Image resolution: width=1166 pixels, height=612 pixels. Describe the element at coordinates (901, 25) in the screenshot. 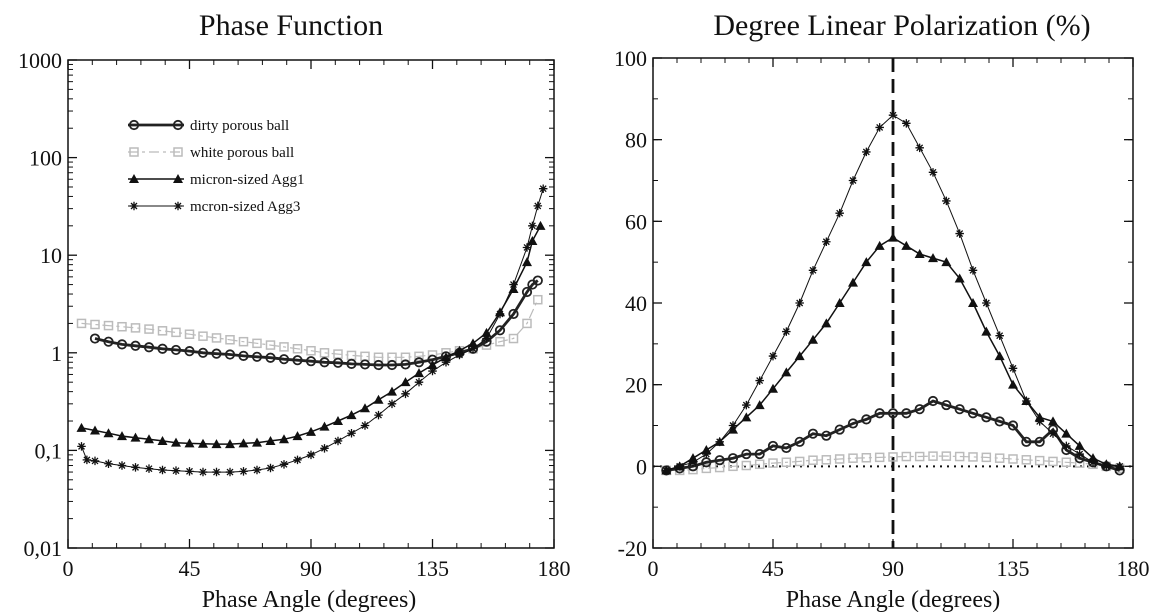

I see `chart-title: Degree Linear Polarization (%)` at that location.